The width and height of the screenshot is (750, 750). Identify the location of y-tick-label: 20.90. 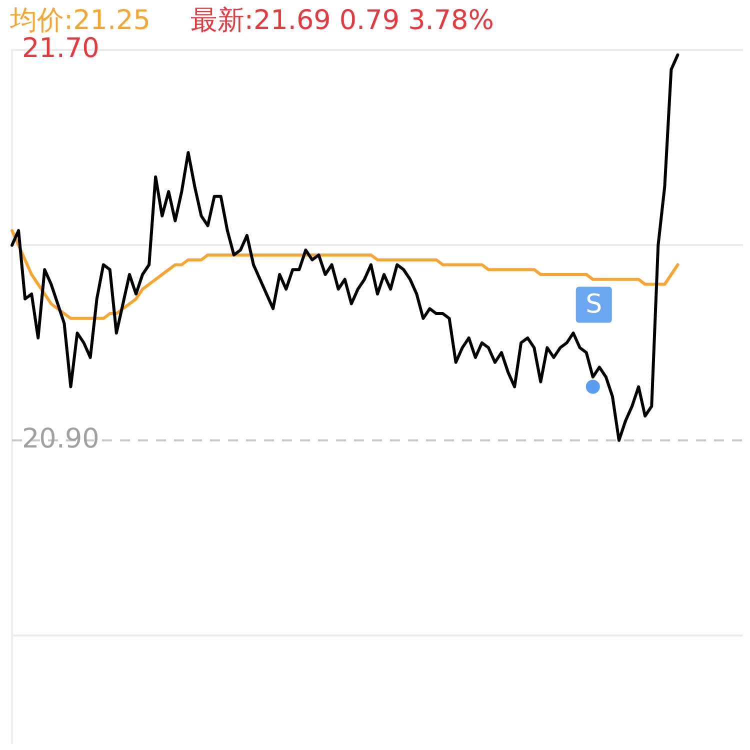
(61, 438).